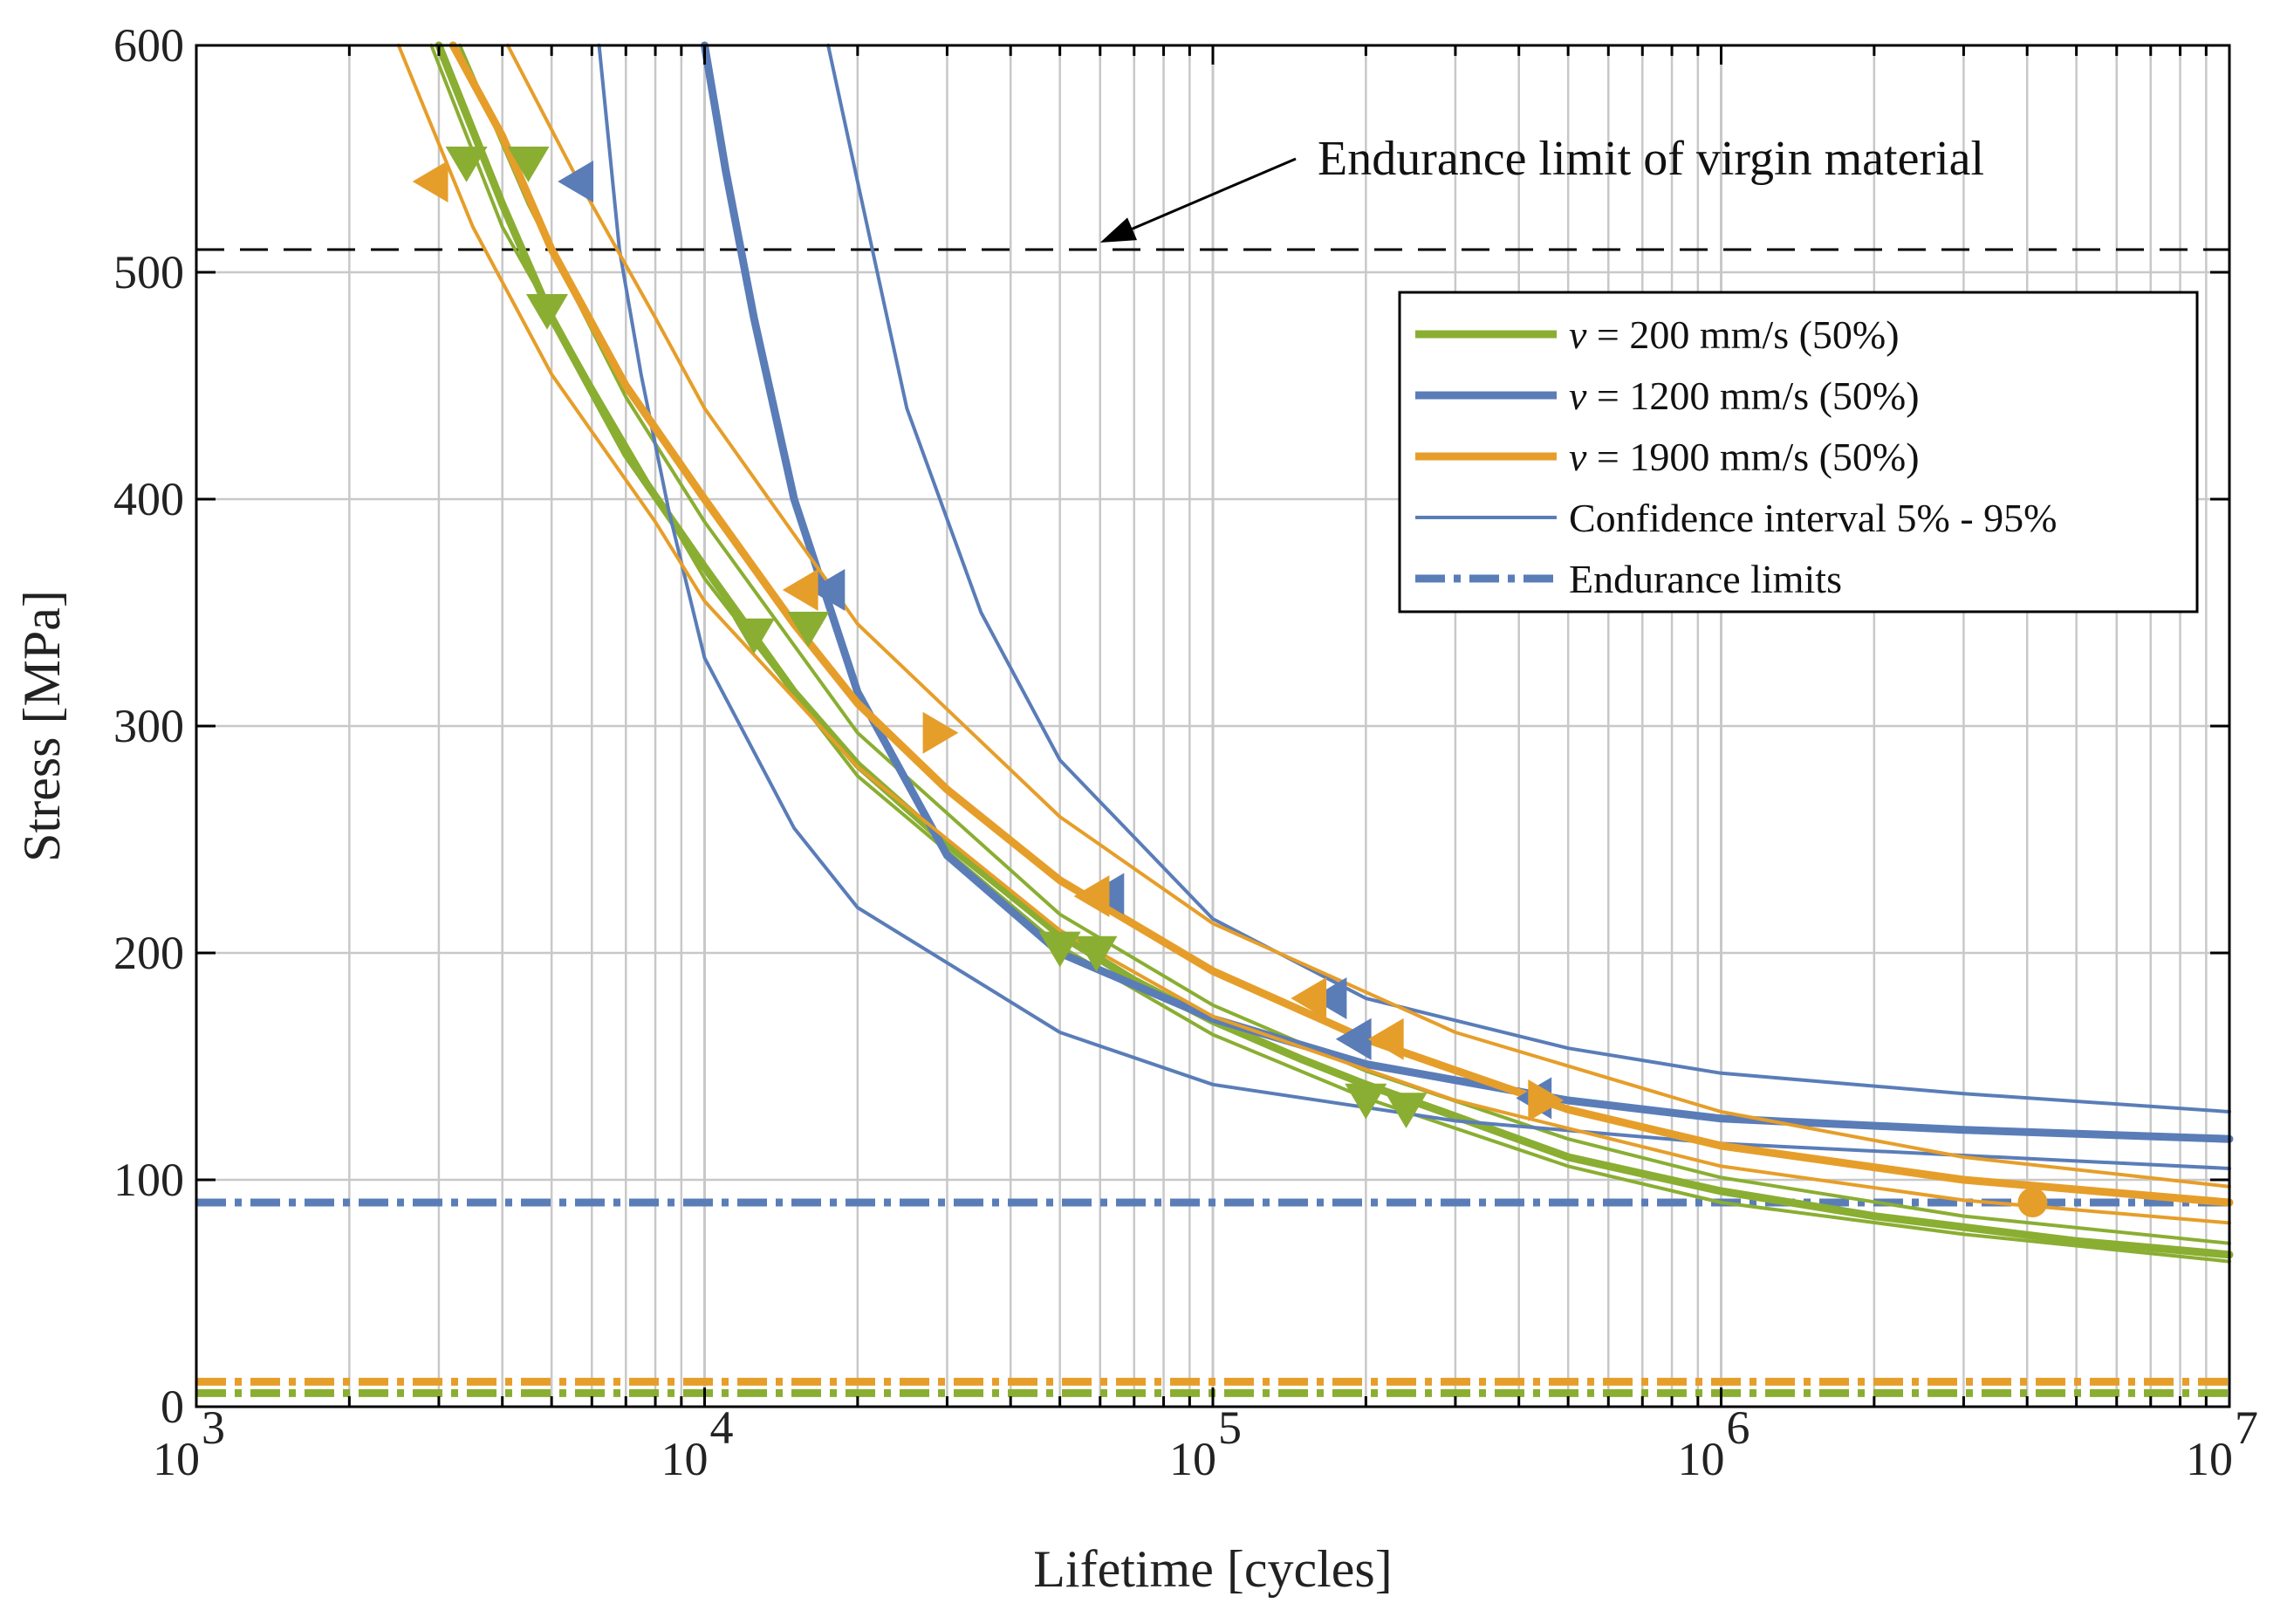 The width and height of the screenshot is (2287, 1624). What do you see at coordinates (148, 1180) in the screenshot?
I see `y-tick-label: 100` at bounding box center [148, 1180].